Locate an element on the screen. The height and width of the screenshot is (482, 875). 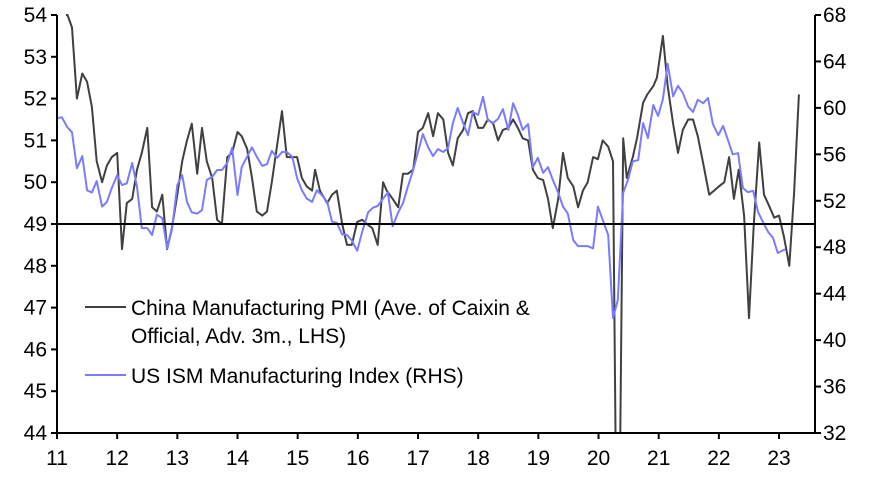
x-tick-label: 13 is located at coordinates (177, 458).